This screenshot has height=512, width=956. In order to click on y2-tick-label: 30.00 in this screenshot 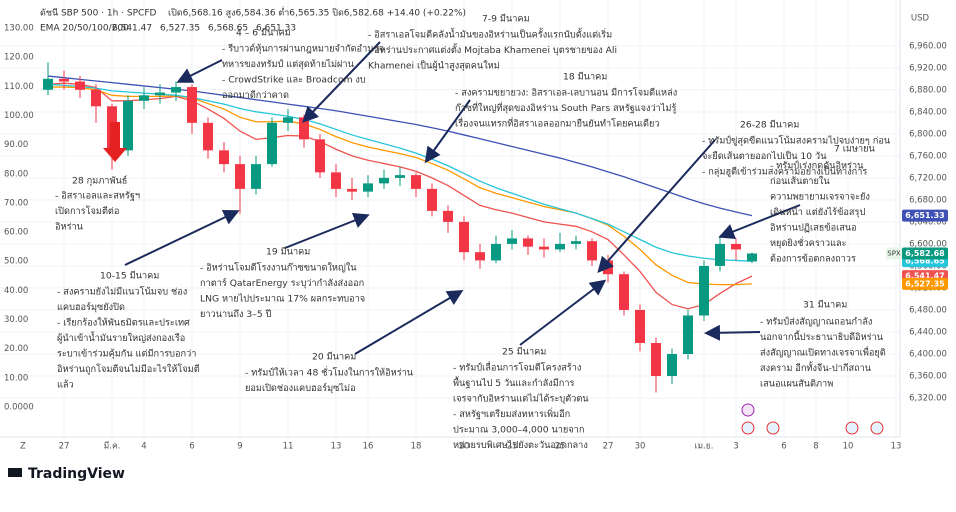, I will do `click(16, 320)`.